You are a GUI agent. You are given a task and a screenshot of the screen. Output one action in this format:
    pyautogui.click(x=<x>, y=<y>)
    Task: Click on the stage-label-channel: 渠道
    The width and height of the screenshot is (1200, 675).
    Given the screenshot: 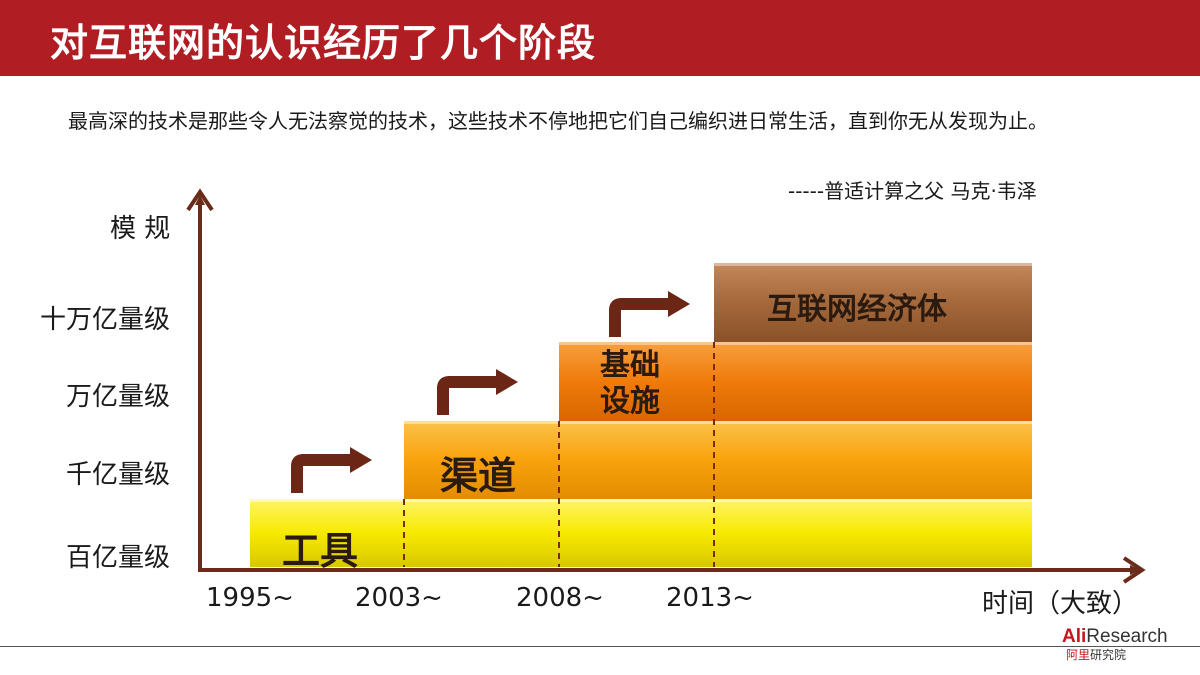 What is the action you would take?
    pyautogui.click(x=478, y=476)
    